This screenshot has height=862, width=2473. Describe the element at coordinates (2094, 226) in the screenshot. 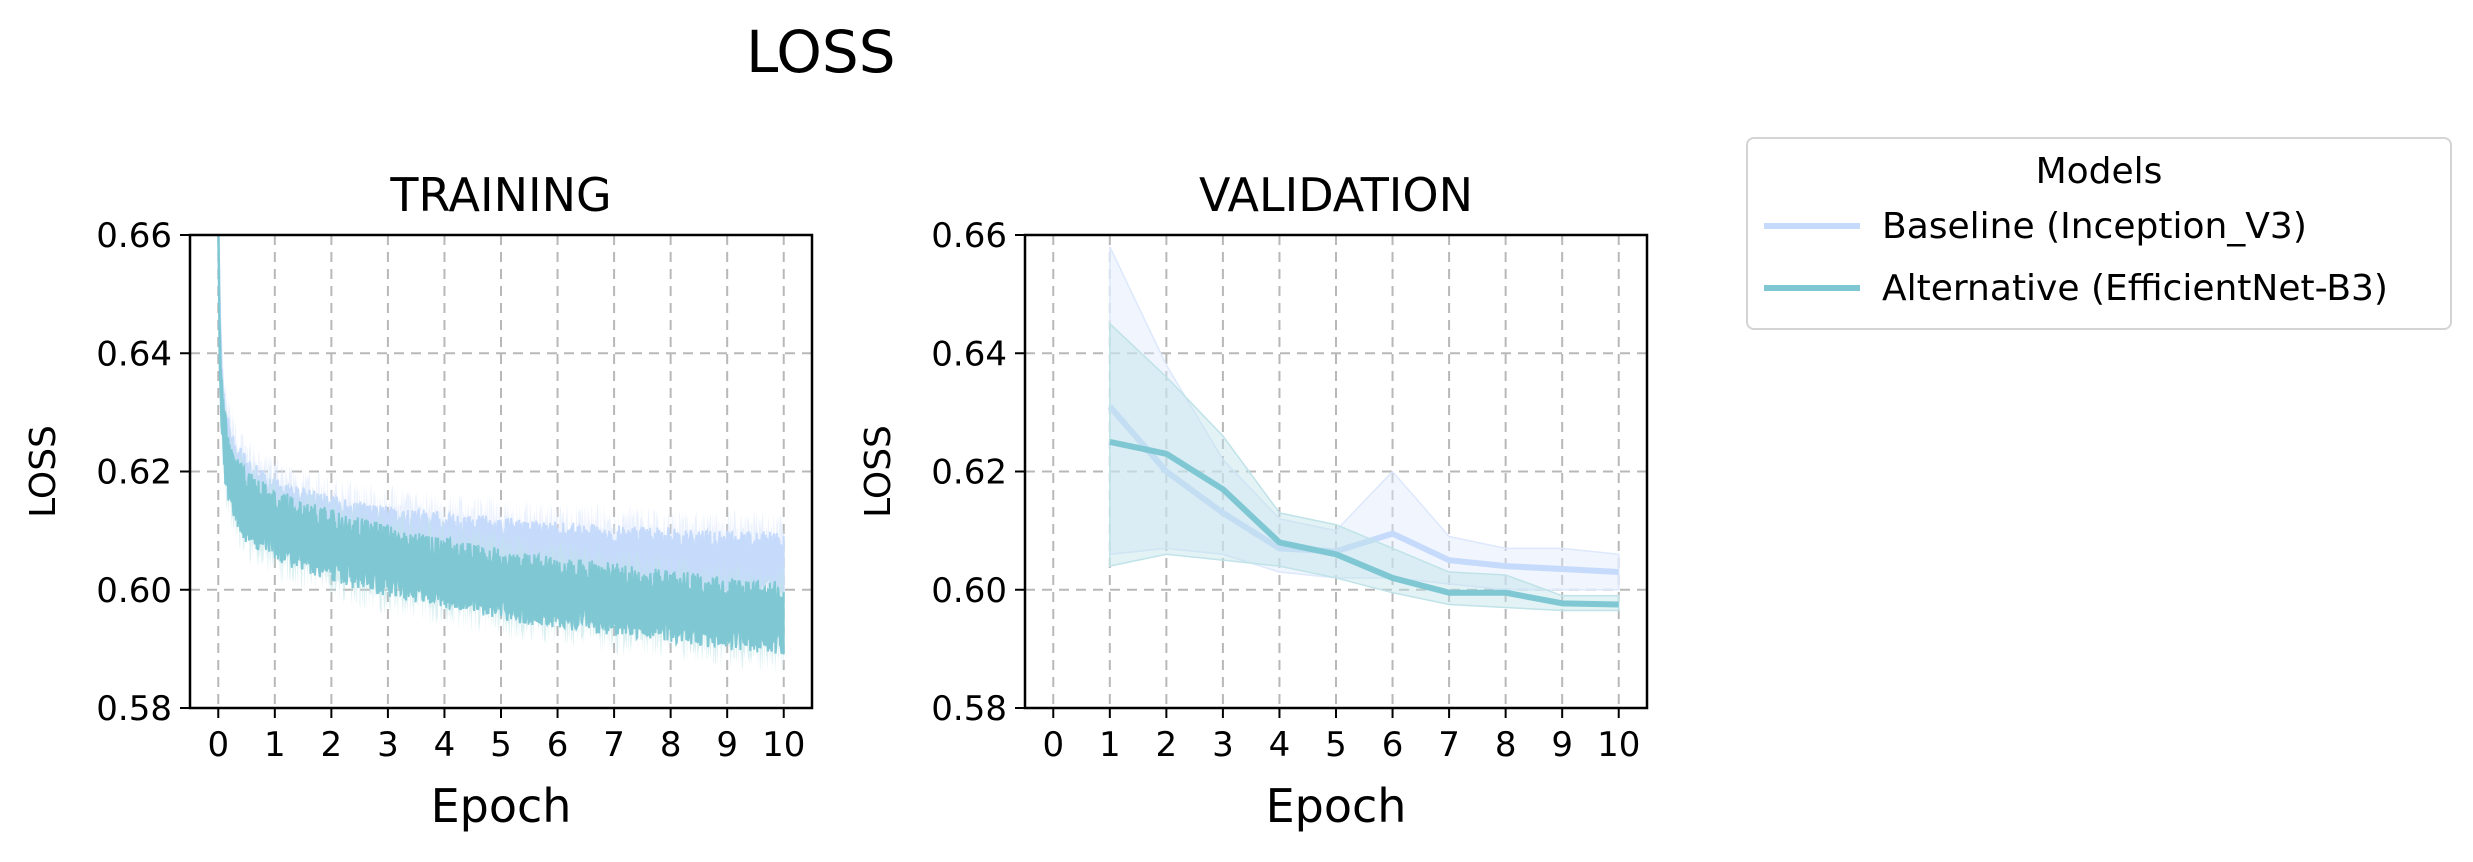

I see `legend-label-baseline: Baseline (Inception_V3)` at that location.